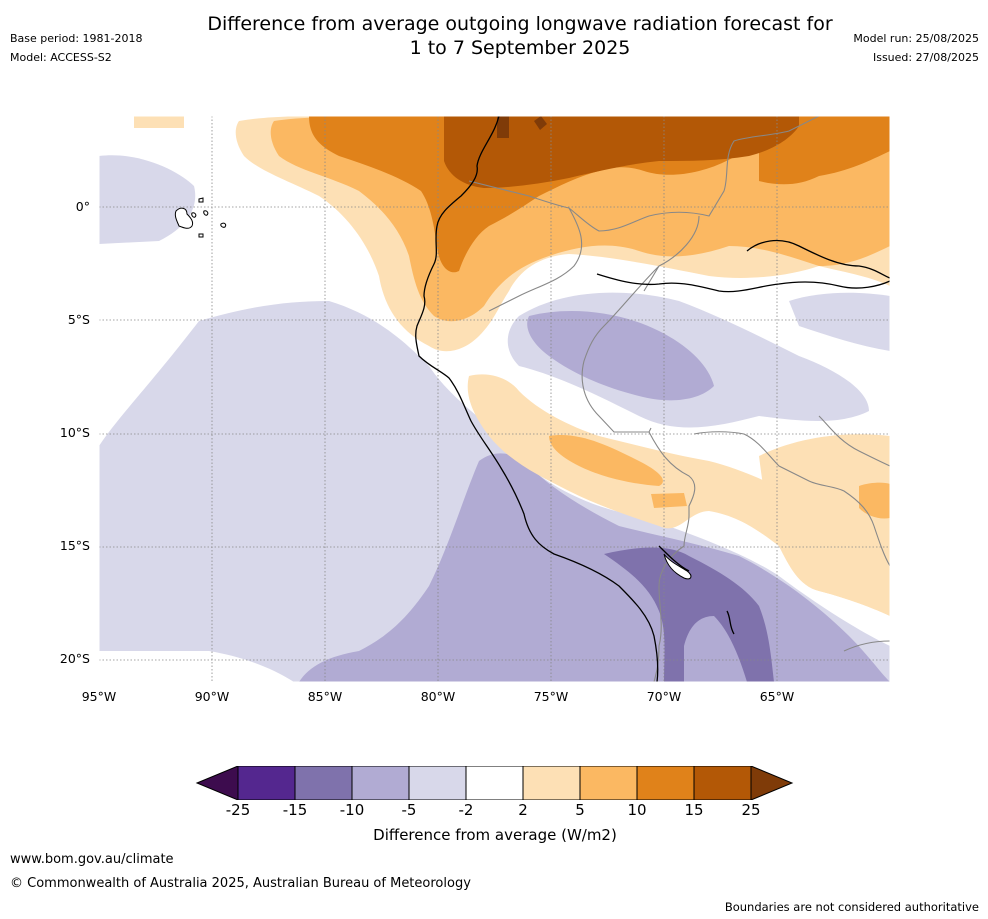 The width and height of the screenshot is (988, 919). What do you see at coordinates (61, 57) in the screenshot?
I see `model-text: Model: ACCESS-S2` at bounding box center [61, 57].